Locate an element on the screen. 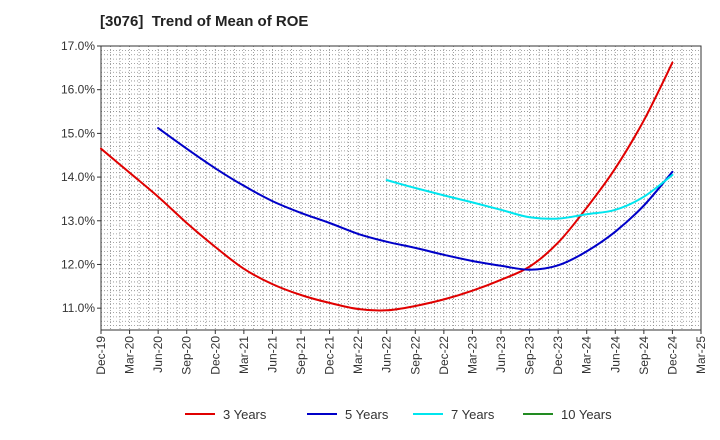 This screenshot has height=440, width=720. x-tick-label: Jun-20 is located at coordinates (158, 354).